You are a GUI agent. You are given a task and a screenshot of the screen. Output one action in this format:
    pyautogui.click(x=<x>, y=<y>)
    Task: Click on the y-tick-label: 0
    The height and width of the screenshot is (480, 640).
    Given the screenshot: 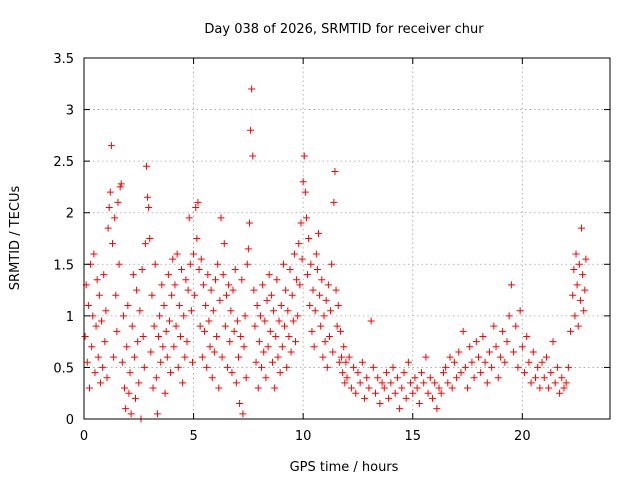 What is the action you would take?
    pyautogui.click(x=70, y=420)
    